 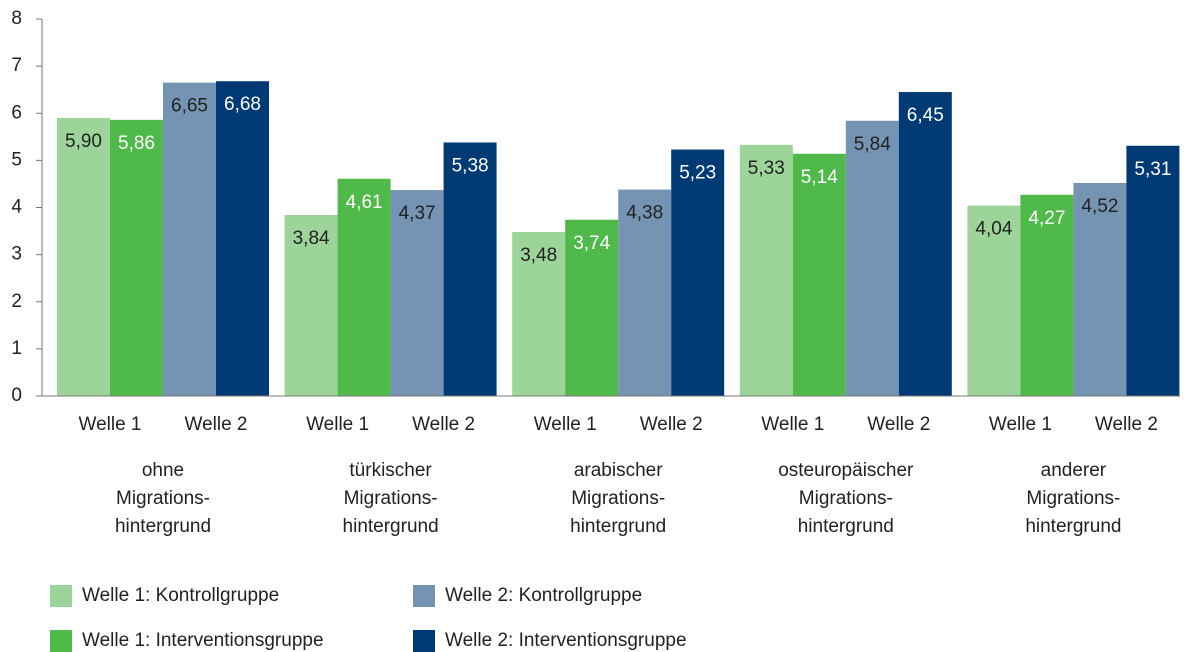 I want to click on value-label: 6,45, so click(x=925, y=115).